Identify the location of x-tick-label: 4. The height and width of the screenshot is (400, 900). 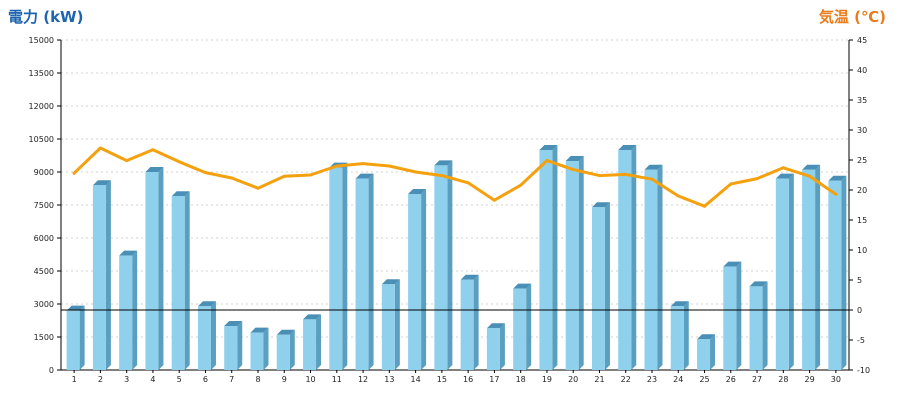
(152, 379).